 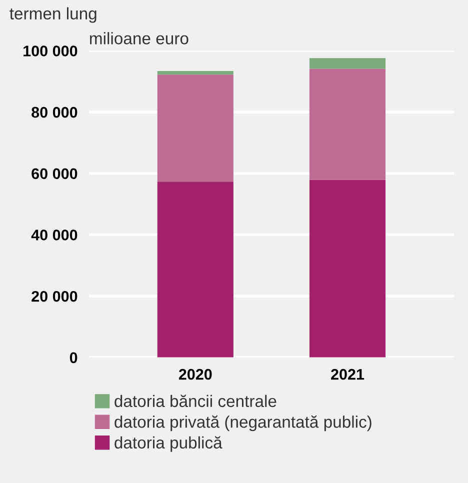 What do you see at coordinates (347, 374) in the screenshot?
I see `x-tick-label: 2021` at bounding box center [347, 374].